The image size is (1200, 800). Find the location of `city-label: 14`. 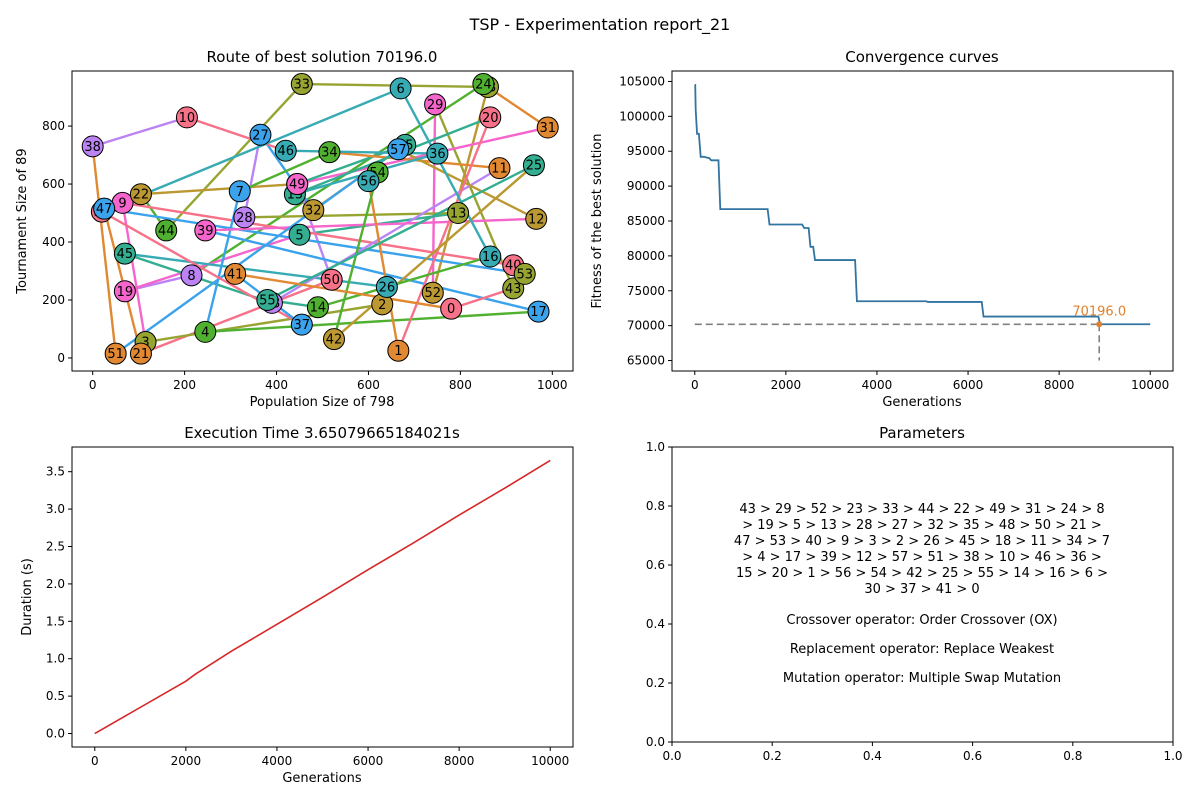

city-label: 14 is located at coordinates (318, 308).